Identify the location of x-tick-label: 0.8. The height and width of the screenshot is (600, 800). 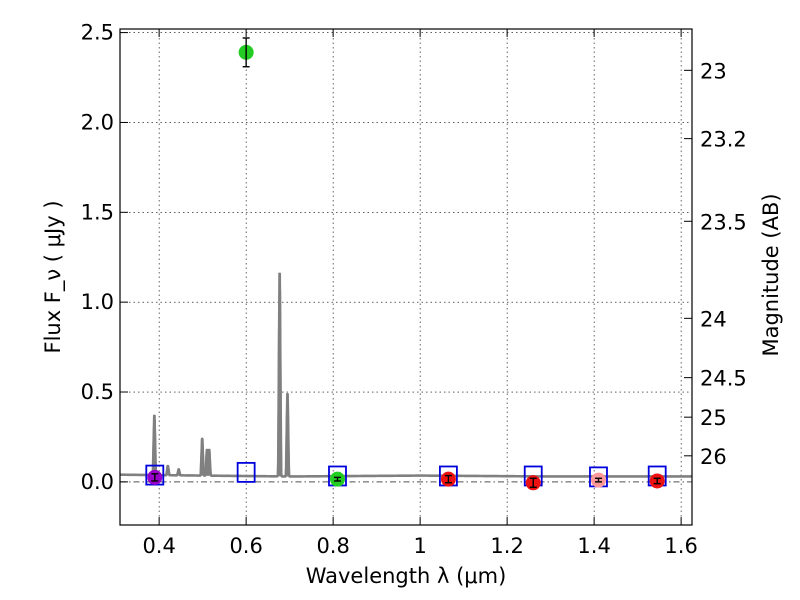
(332, 546).